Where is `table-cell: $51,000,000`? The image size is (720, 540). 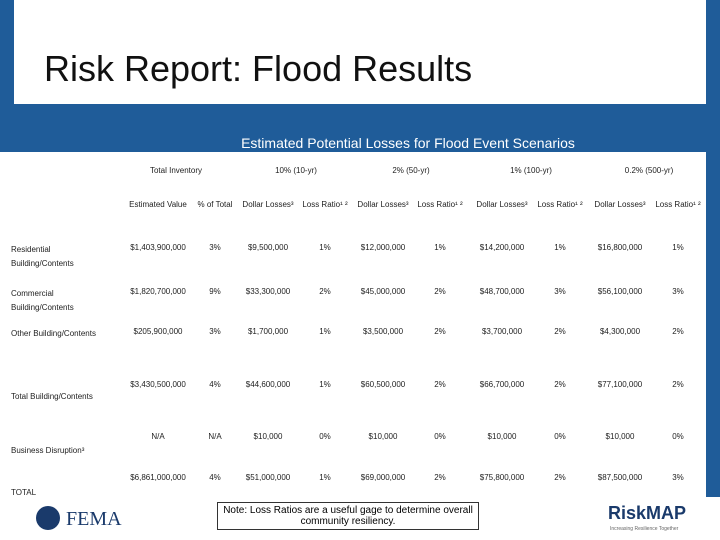
table-cell: $51,000,000 is located at coordinates (268, 477).